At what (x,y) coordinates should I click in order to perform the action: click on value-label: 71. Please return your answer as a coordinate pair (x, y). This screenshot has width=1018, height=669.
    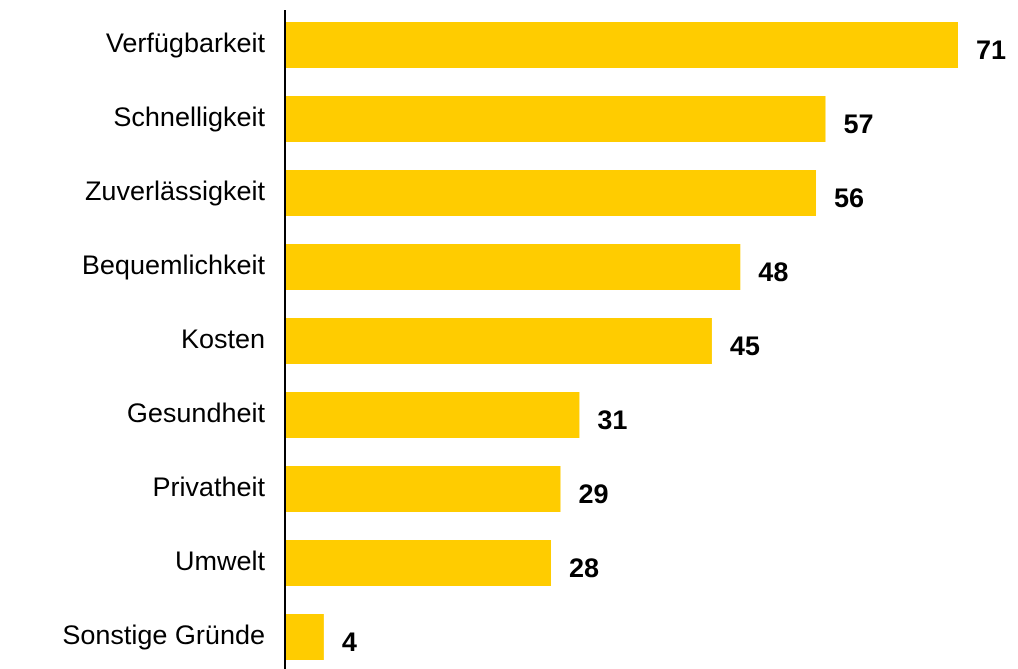
    Looking at the image, I should click on (991, 50).